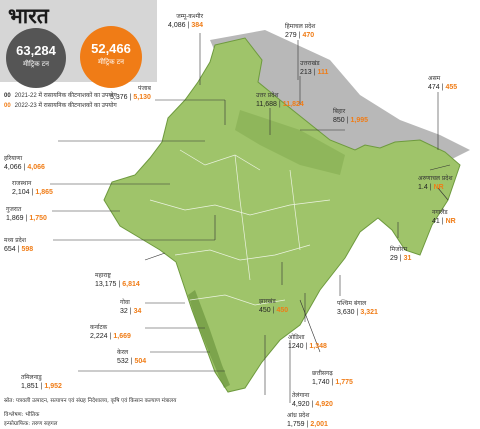 The width and height of the screenshot is (480, 429). What do you see at coordinates (443, 83) in the screenshot?
I see `state-label-as: असम 474 | 455` at bounding box center [443, 83].